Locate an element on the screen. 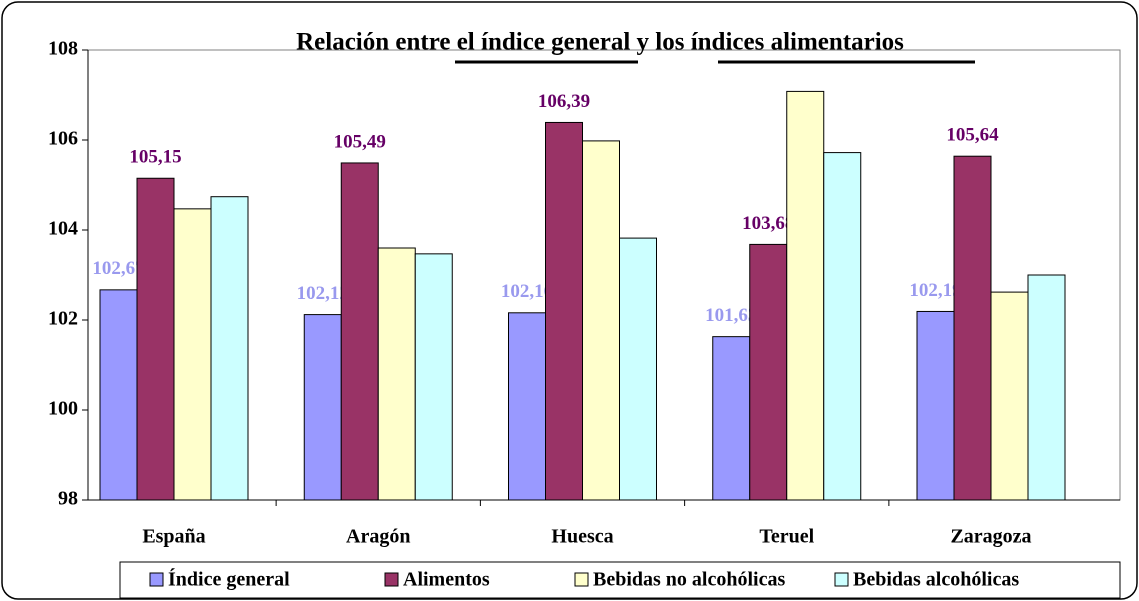  data-label: 106,39 is located at coordinates (564, 101).